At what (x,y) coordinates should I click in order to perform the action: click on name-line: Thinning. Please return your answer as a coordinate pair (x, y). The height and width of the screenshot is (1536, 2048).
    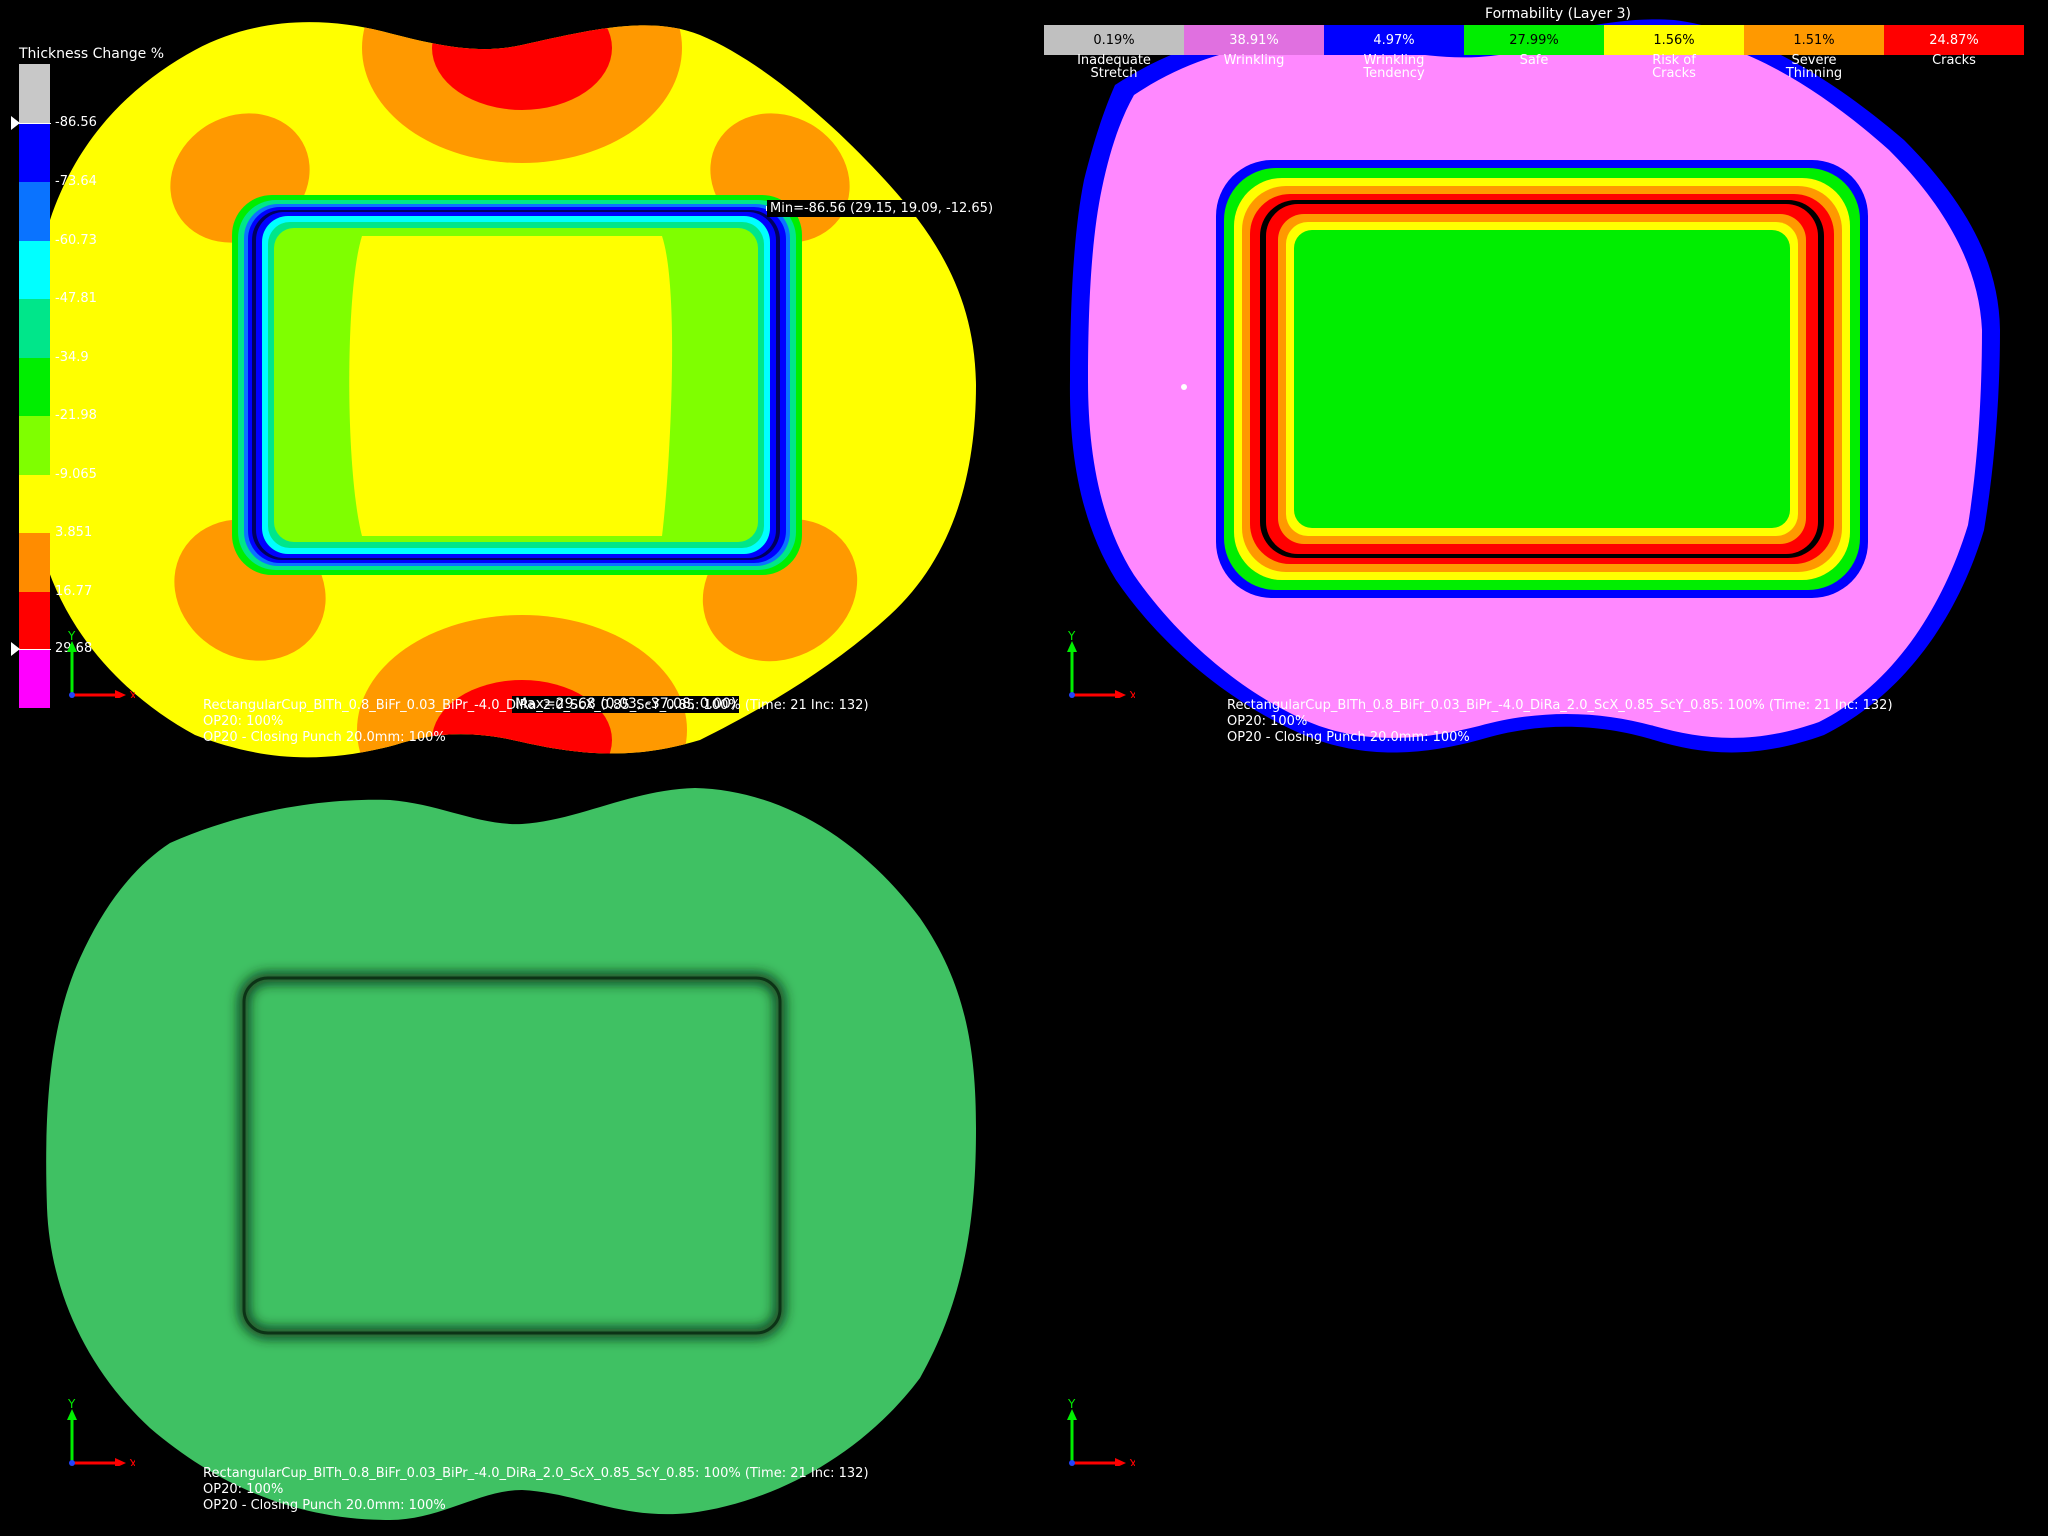
    Looking at the image, I should click on (1814, 73).